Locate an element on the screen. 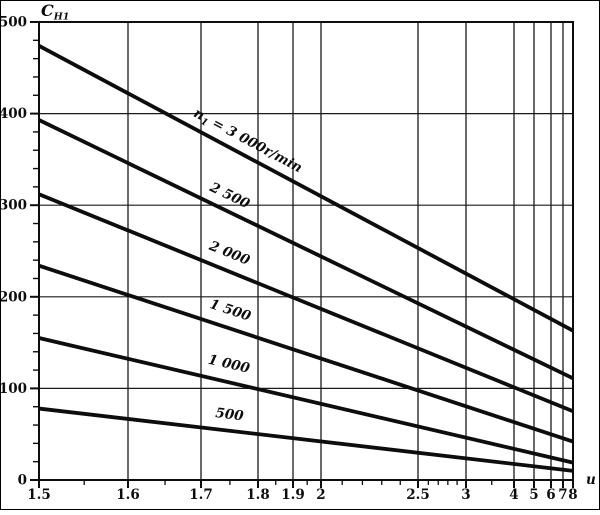 The image size is (600, 515). x-tick-label-7: 7 is located at coordinates (562, 495).